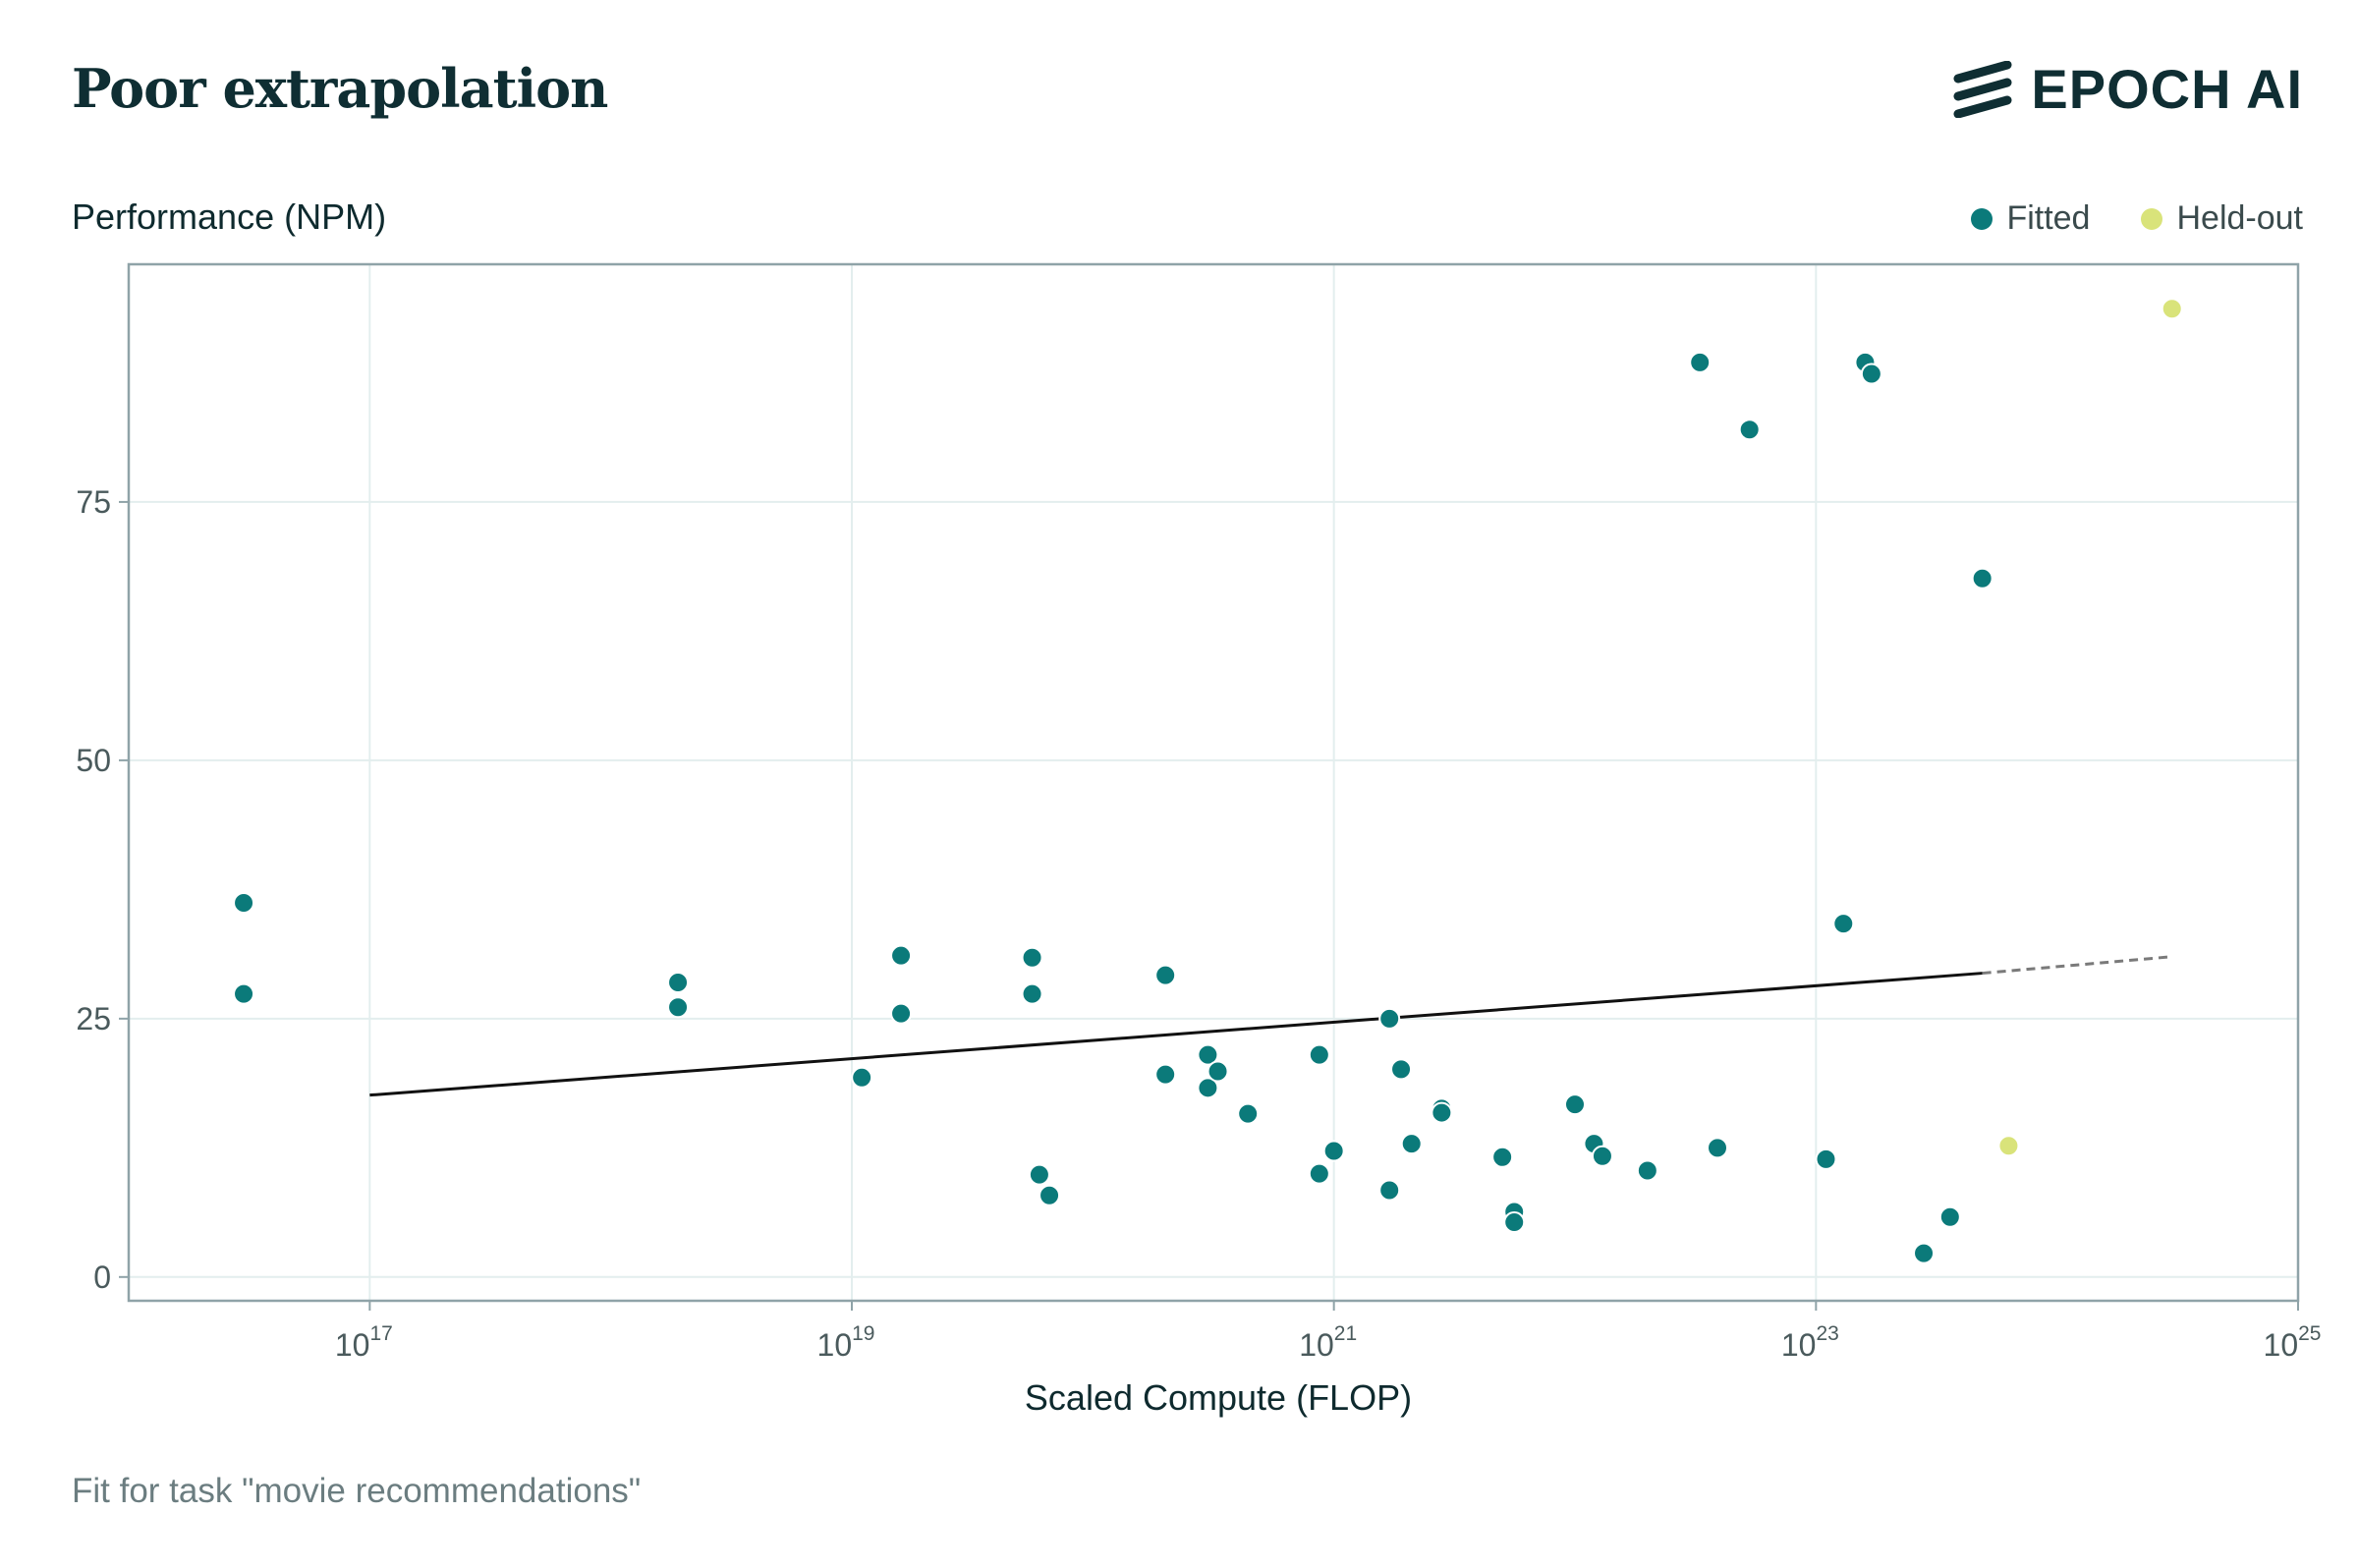 The height and width of the screenshot is (1568, 2358). I want to click on y-axis-label: Performance (NPM), so click(229, 216).